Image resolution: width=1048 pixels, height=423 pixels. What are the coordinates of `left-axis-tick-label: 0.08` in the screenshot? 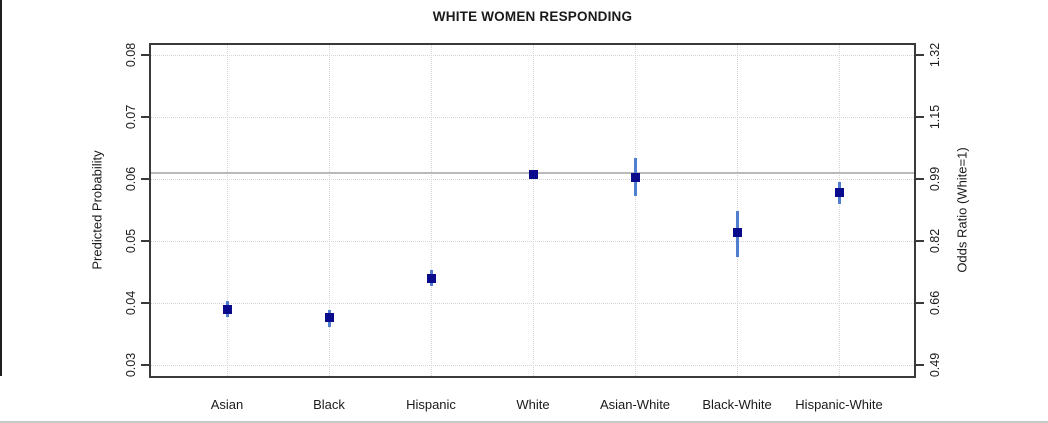 It's located at (131, 54).